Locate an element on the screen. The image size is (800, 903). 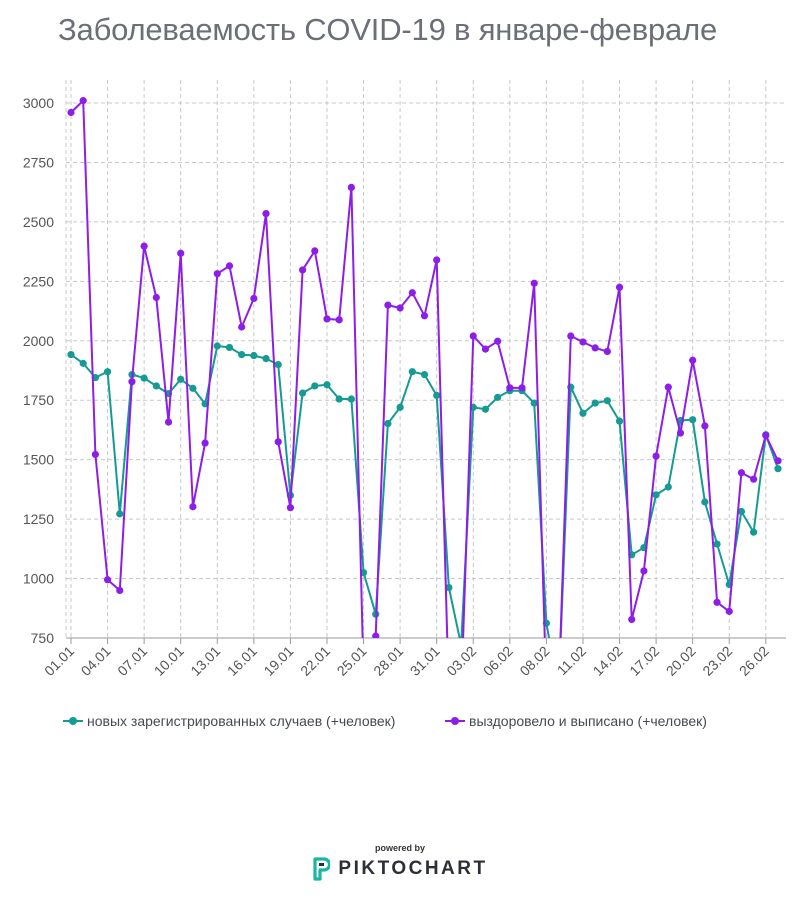
piktochart-brand: PIKTOCHART is located at coordinates (400, 869).